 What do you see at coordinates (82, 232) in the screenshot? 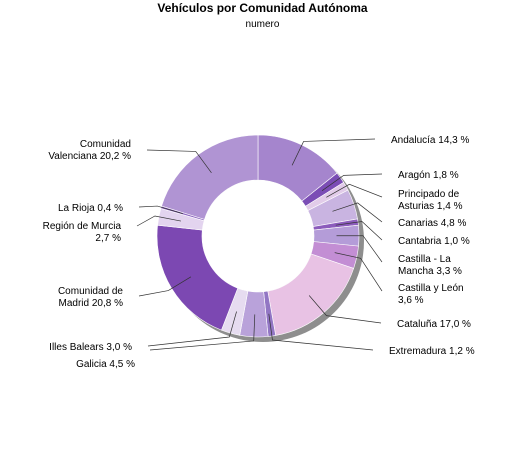
I see `slice-label: Región de Murcia 2,7 %` at bounding box center [82, 232].